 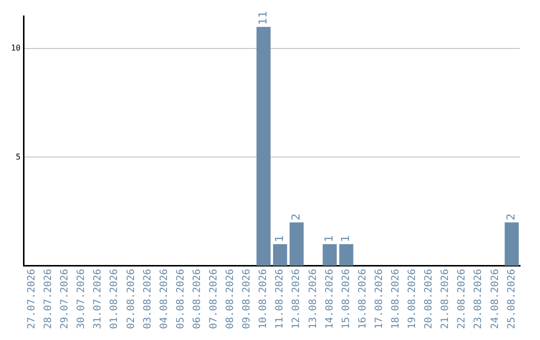 I want to click on x-tick-label: 24.08.2026, so click(x=495, y=299).